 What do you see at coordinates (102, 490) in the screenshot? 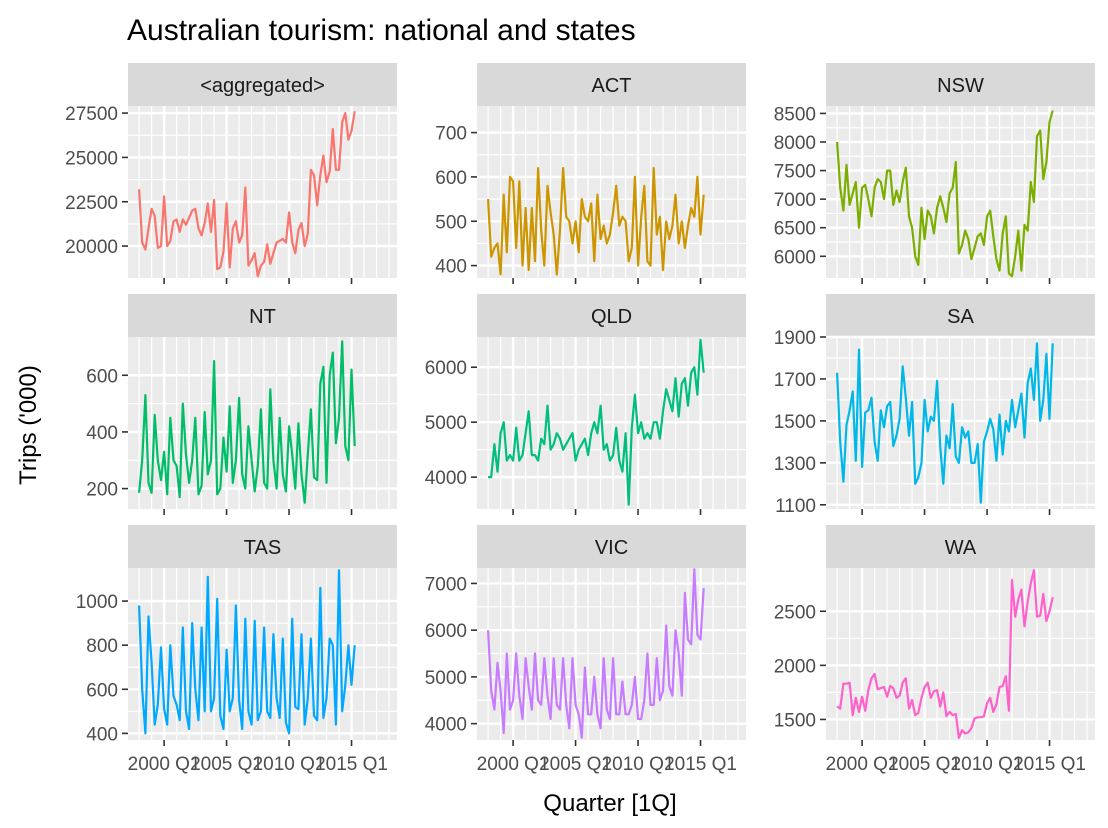
I see `y-tick-label: 200` at bounding box center [102, 490].